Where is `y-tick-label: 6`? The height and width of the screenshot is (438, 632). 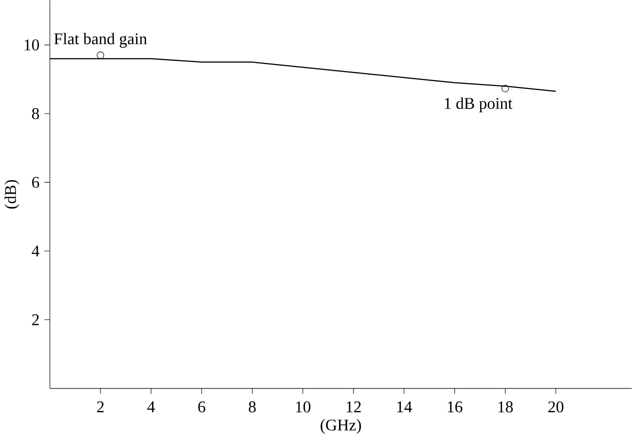 y-tick-label: 6 is located at coordinates (36, 182).